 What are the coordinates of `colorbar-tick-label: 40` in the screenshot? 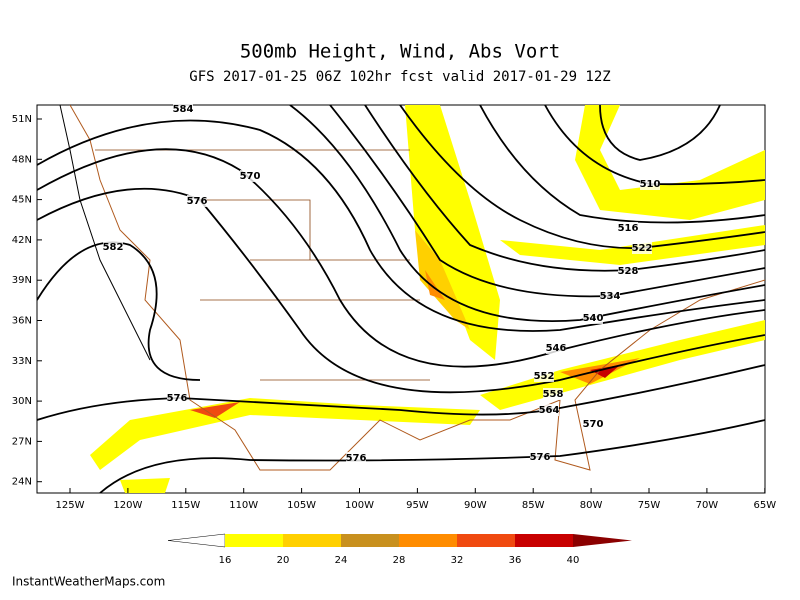 It's located at (573, 560).